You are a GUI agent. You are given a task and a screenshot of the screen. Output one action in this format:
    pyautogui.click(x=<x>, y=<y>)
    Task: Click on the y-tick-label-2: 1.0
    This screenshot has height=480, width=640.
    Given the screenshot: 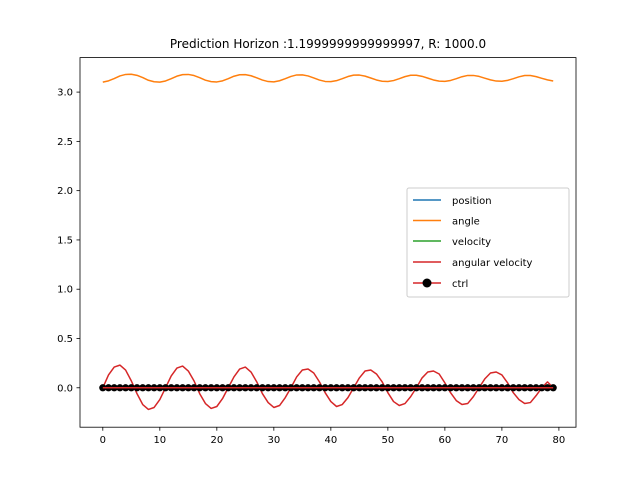 What is the action you would take?
    pyautogui.click(x=65, y=290)
    